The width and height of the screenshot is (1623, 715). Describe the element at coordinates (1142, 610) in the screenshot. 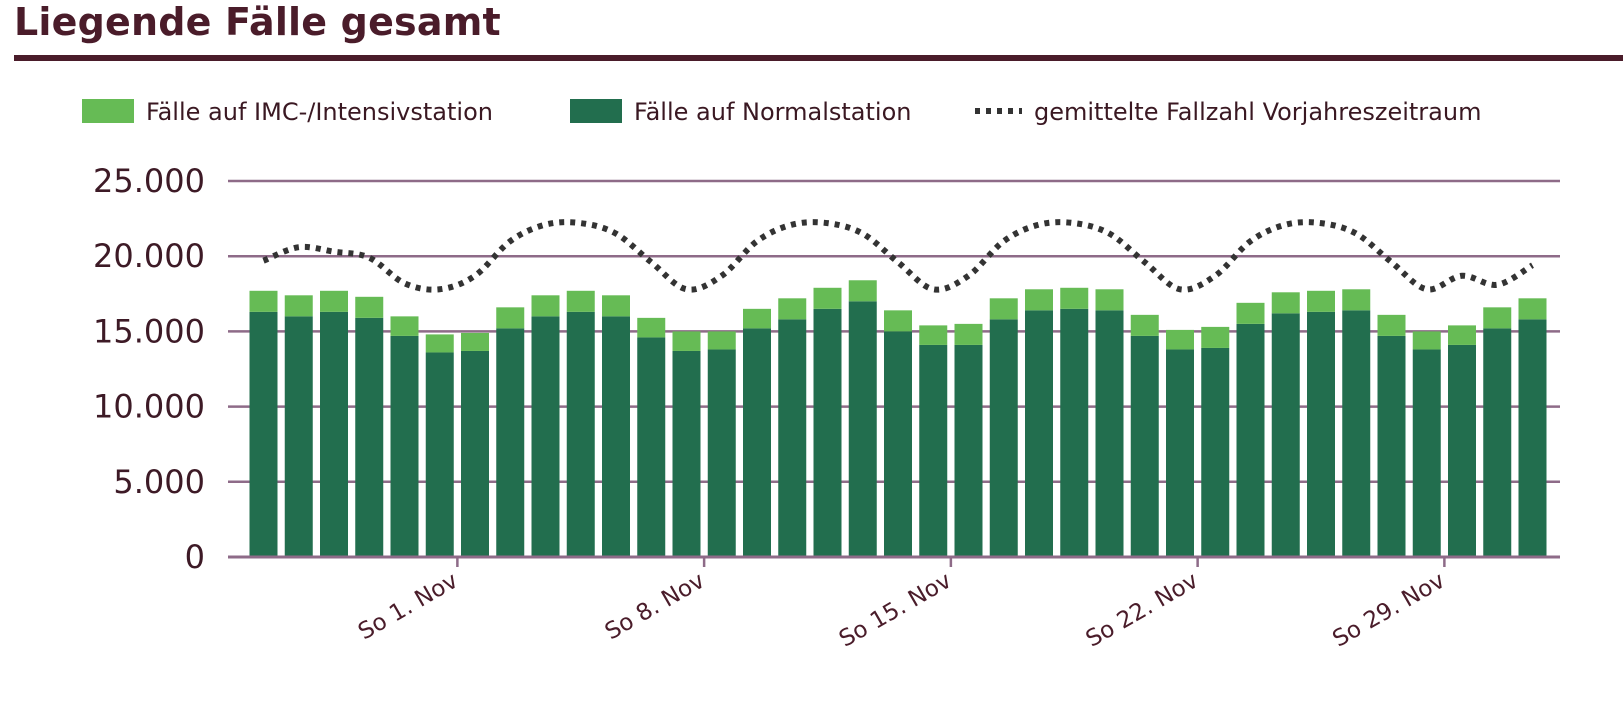

I see `x-tick-label: So 22. Nov` at that location.